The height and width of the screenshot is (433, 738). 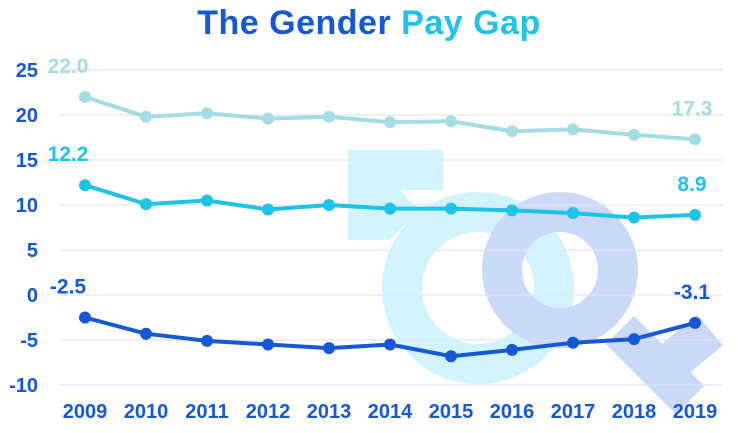 What do you see at coordinates (68, 66) in the screenshot?
I see `data-label-first: 22.0` at bounding box center [68, 66].